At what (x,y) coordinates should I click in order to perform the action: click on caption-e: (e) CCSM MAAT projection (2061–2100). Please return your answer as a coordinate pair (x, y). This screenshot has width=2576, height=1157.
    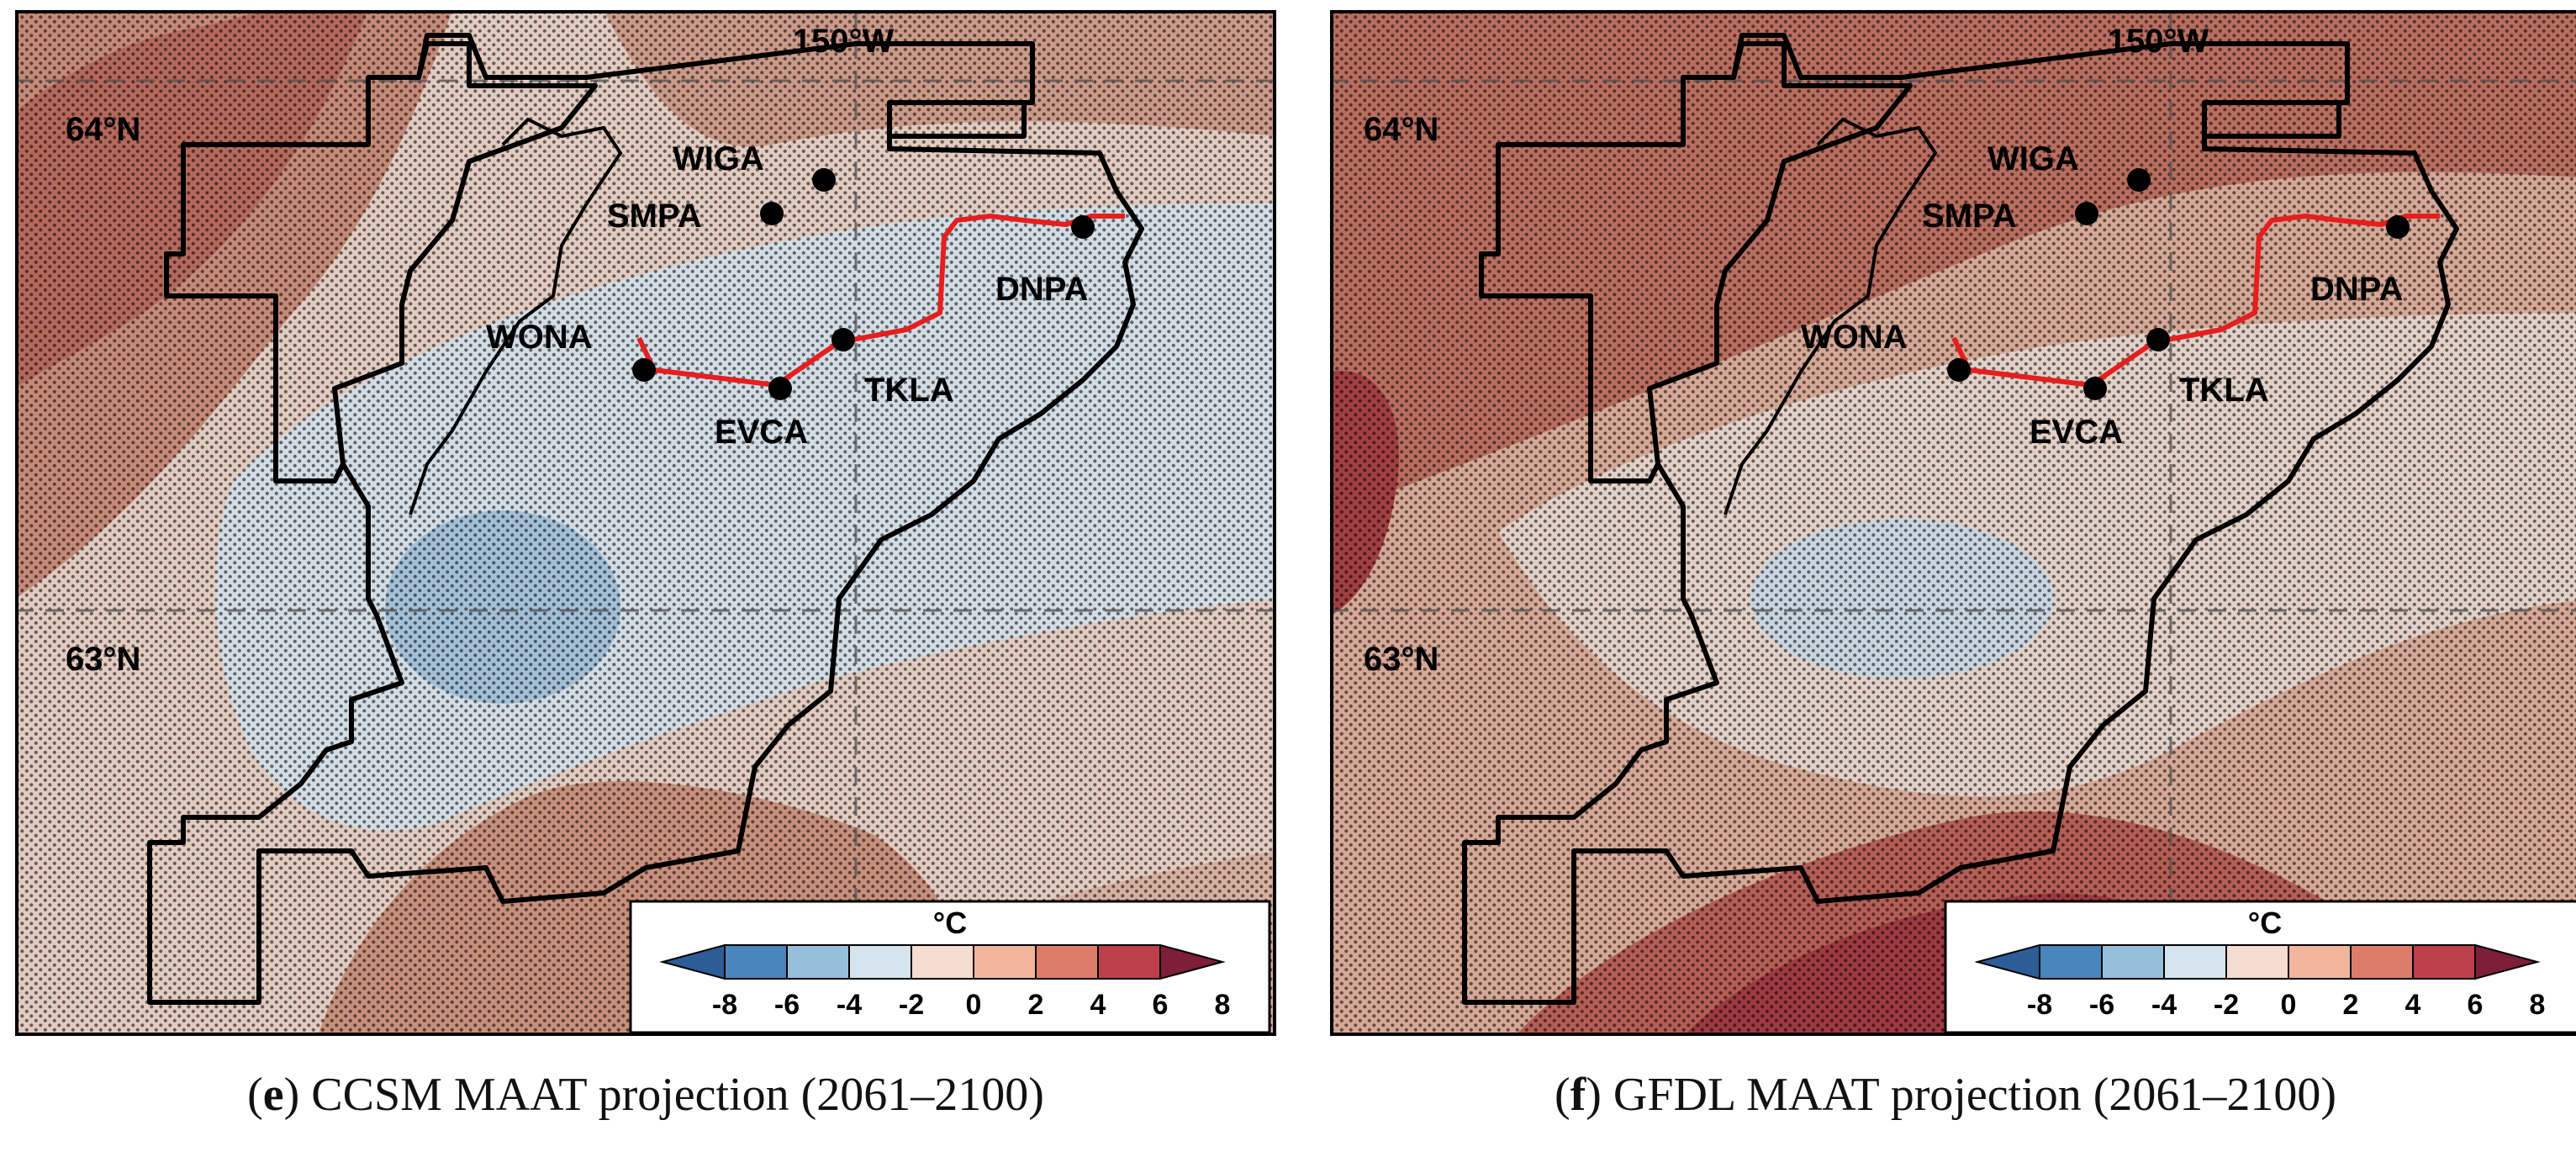
    Looking at the image, I should click on (645, 1095).